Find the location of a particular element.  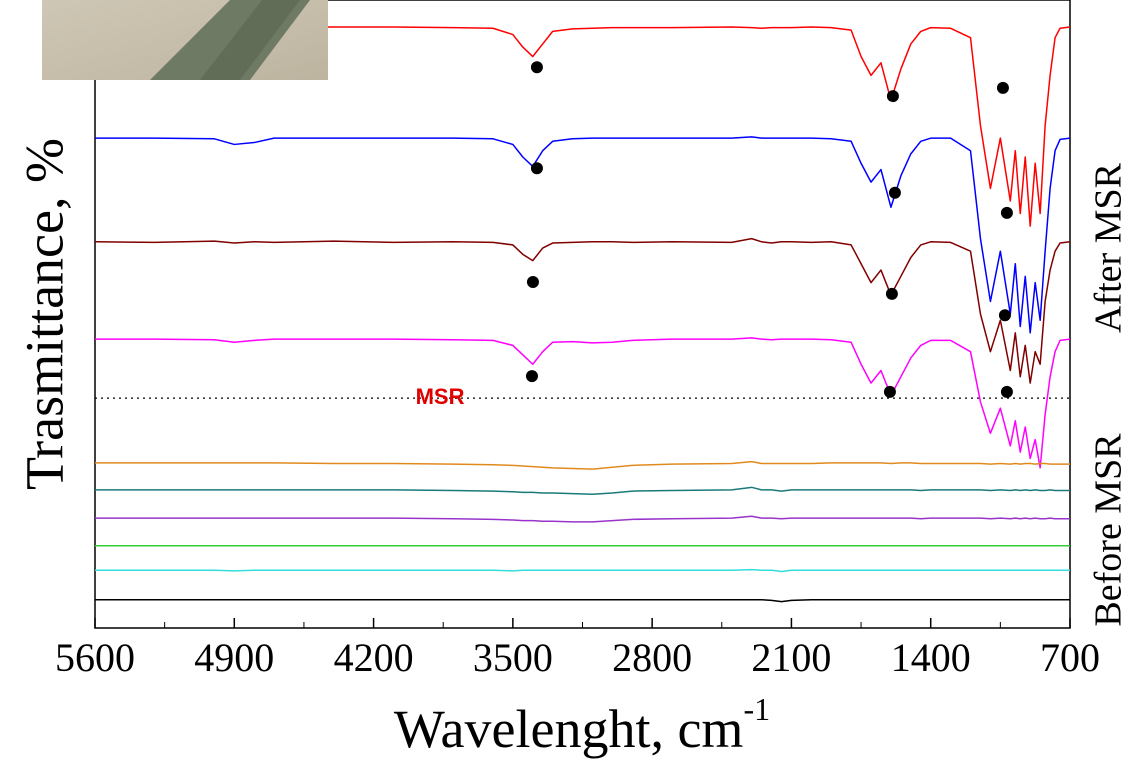

x-tick-label: 5600 is located at coordinates (95, 657).